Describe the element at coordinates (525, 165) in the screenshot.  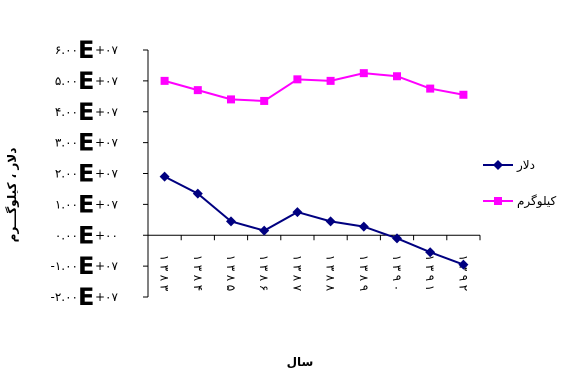
I see `legend-label: دلار` at that location.